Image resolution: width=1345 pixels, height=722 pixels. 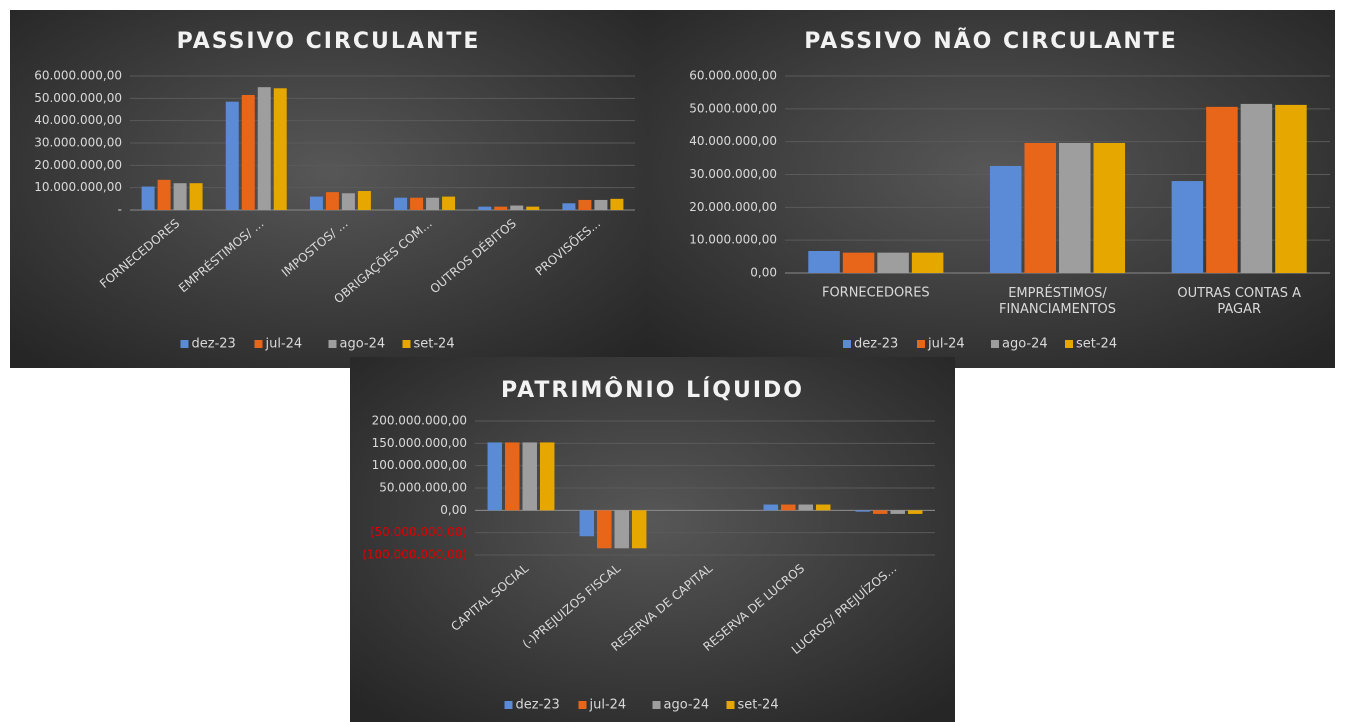 What do you see at coordinates (419, 465) in the screenshot?
I see `y-tick-label: 100.000.000,00` at bounding box center [419, 465].